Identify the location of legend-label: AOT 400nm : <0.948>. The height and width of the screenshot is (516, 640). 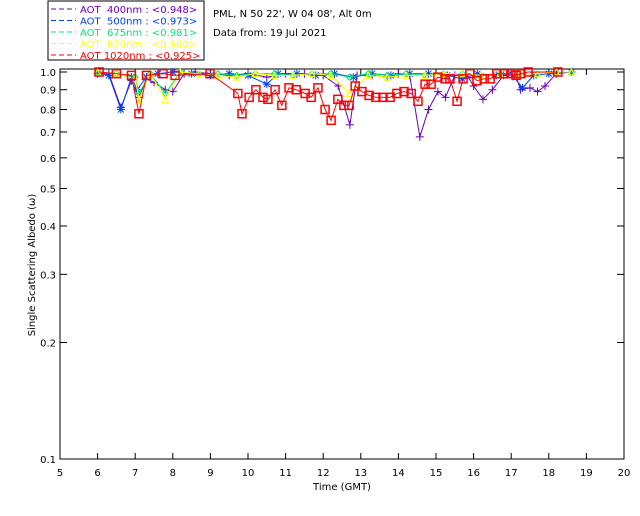
(138, 10).